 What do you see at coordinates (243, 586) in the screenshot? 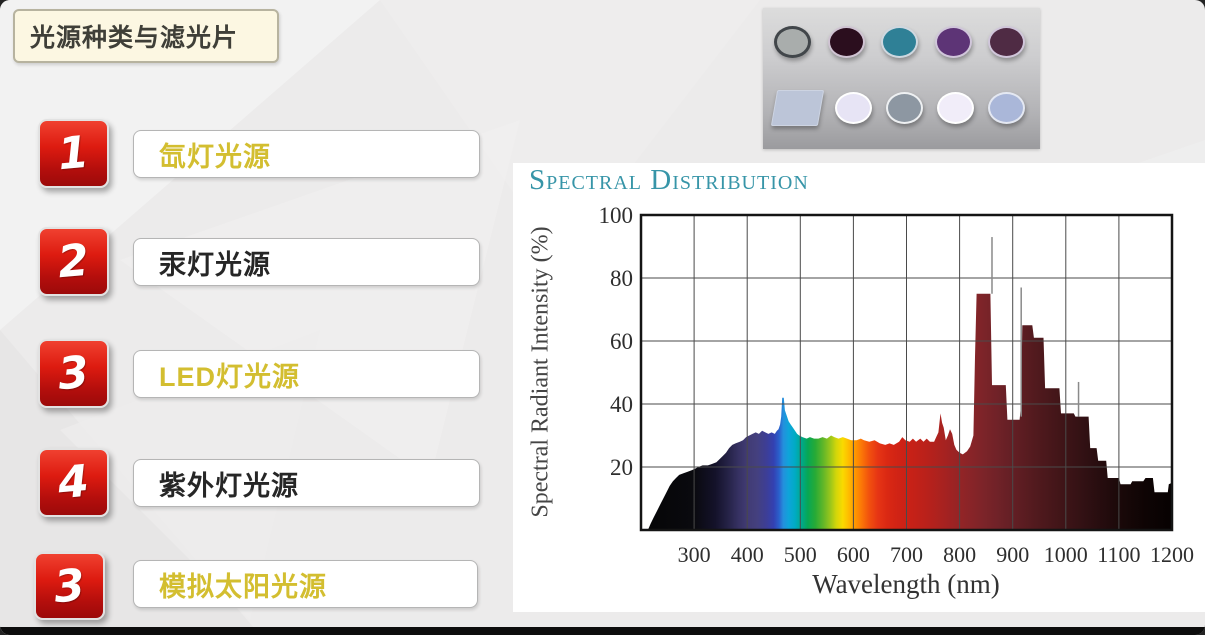
I see `label-text: 模拟太阳光源` at bounding box center [243, 586].